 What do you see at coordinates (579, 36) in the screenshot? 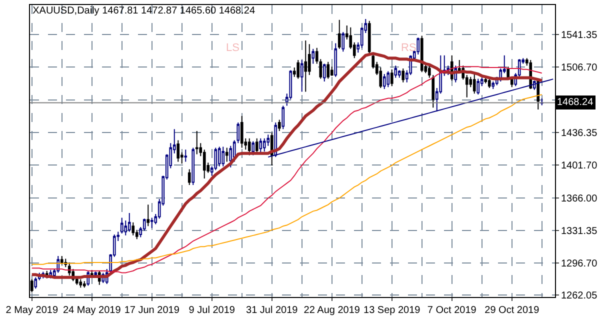
I see `y-tick-label: 1541.35` at bounding box center [579, 36].